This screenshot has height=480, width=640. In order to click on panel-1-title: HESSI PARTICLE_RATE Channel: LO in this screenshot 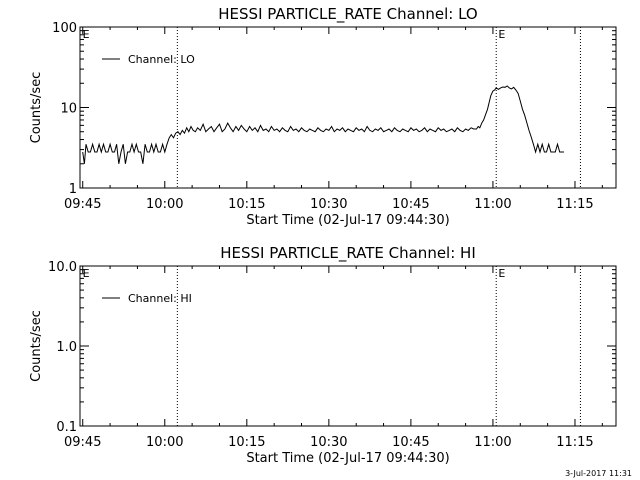, I will do `click(347, 14)`.